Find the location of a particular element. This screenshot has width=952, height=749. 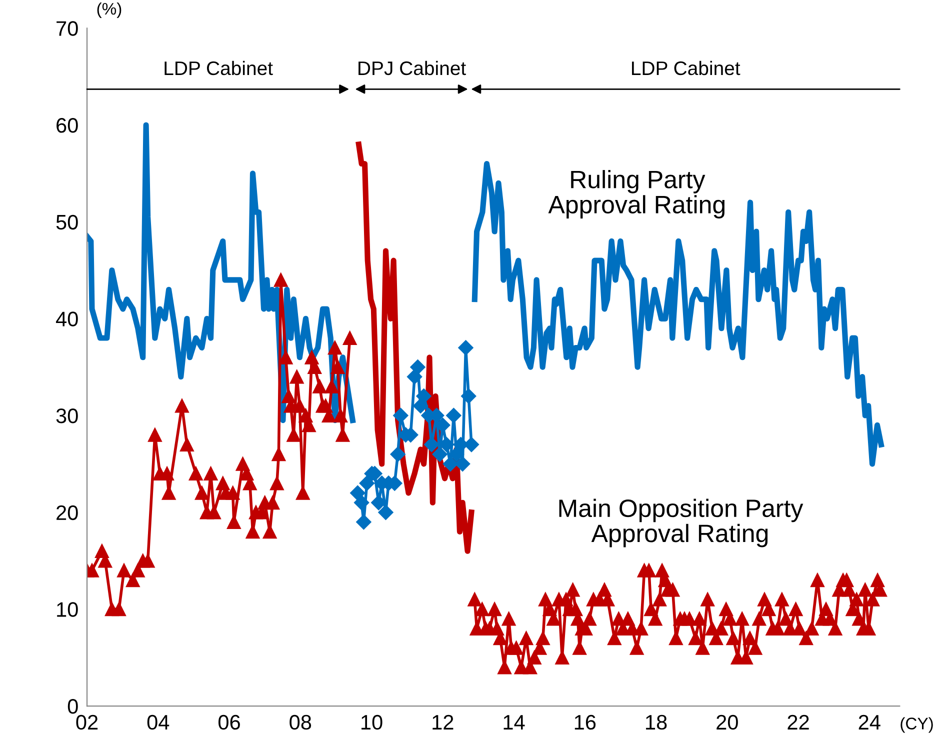

y-tick-label: 70 is located at coordinates (67, 28).